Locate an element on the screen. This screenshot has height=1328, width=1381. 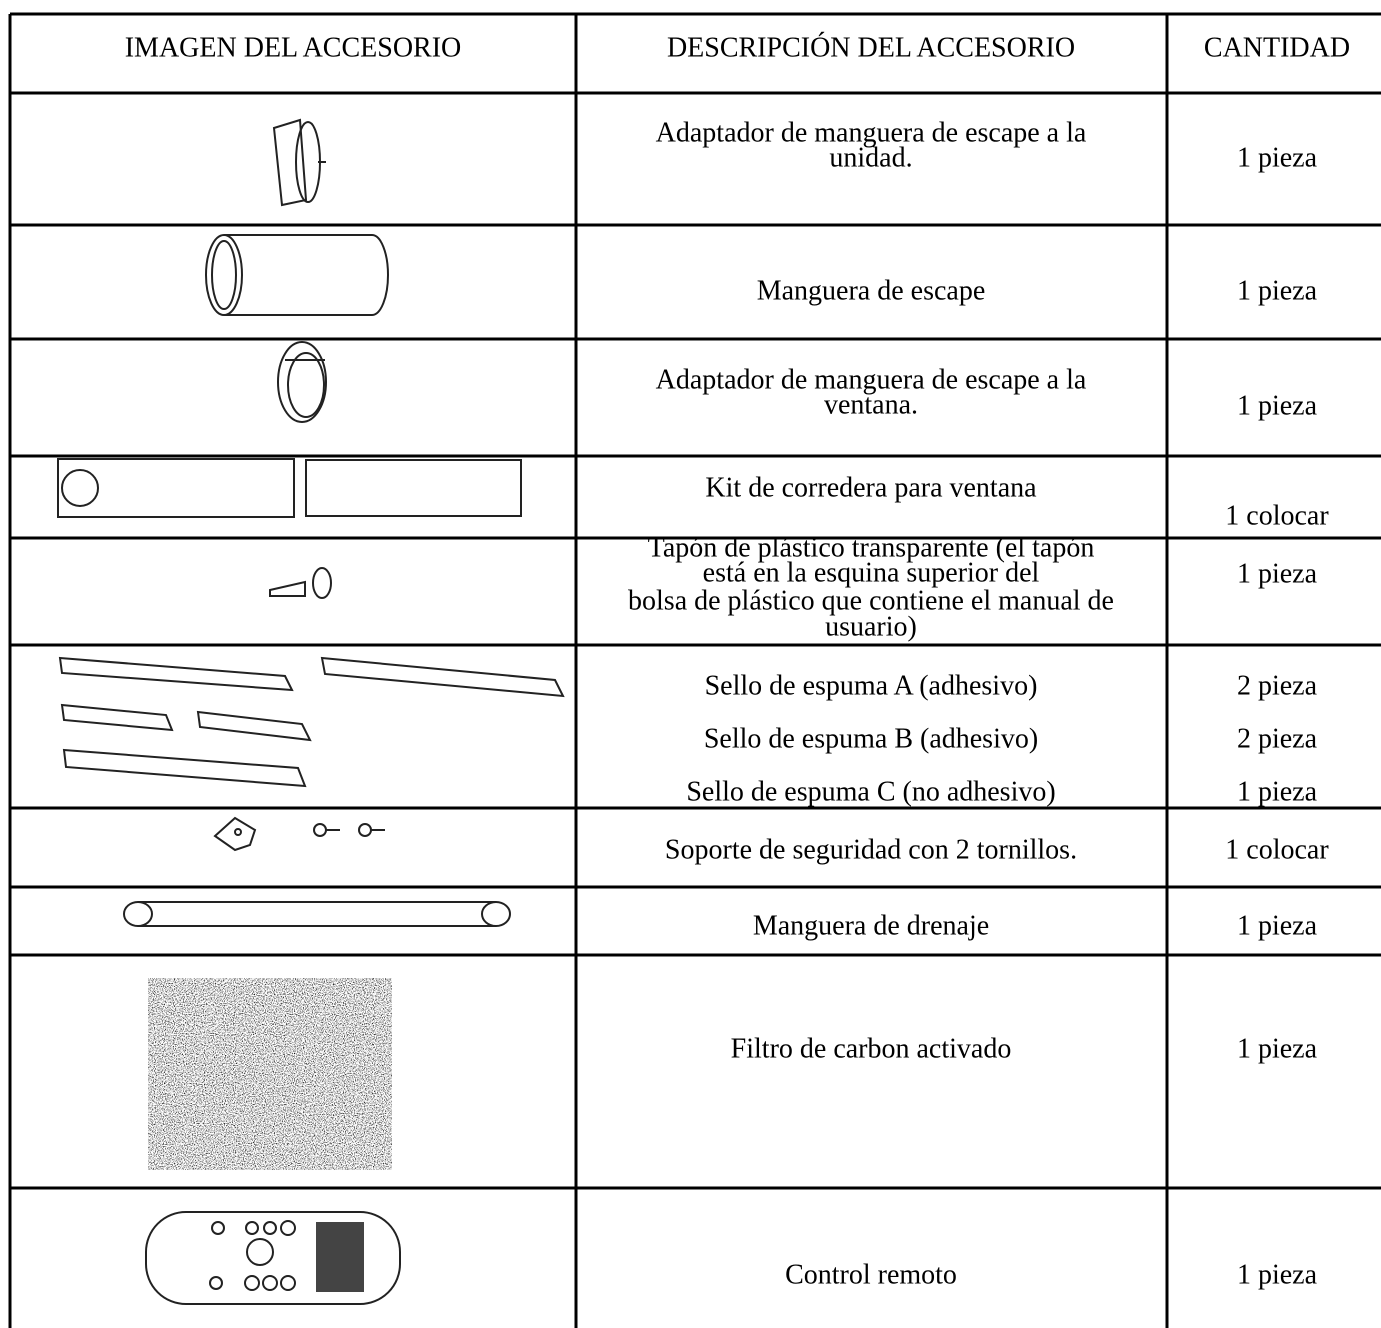
drain-hose-image is located at coordinates (317, 914).